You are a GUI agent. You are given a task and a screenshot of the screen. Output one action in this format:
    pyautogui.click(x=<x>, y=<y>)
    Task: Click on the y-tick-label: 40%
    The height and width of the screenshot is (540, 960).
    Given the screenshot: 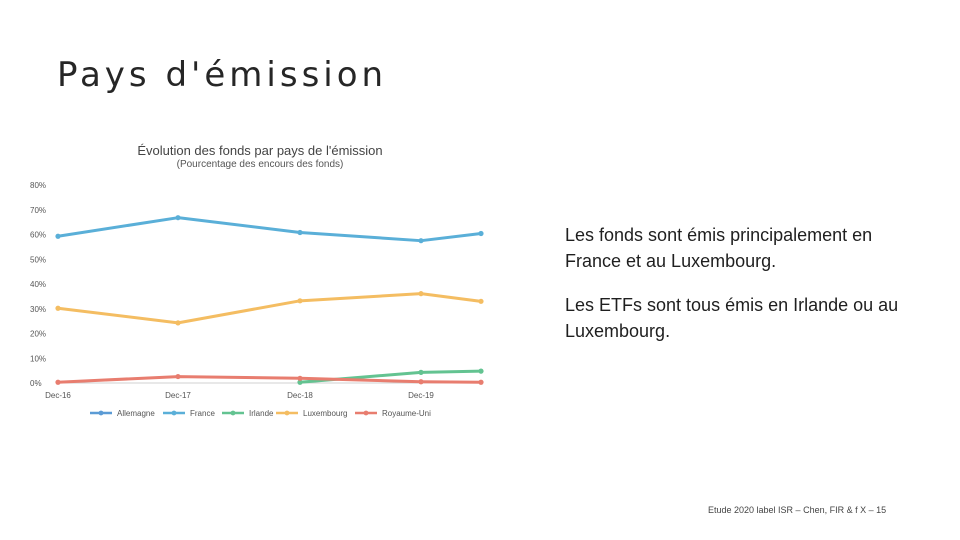 What is the action you would take?
    pyautogui.click(x=38, y=284)
    